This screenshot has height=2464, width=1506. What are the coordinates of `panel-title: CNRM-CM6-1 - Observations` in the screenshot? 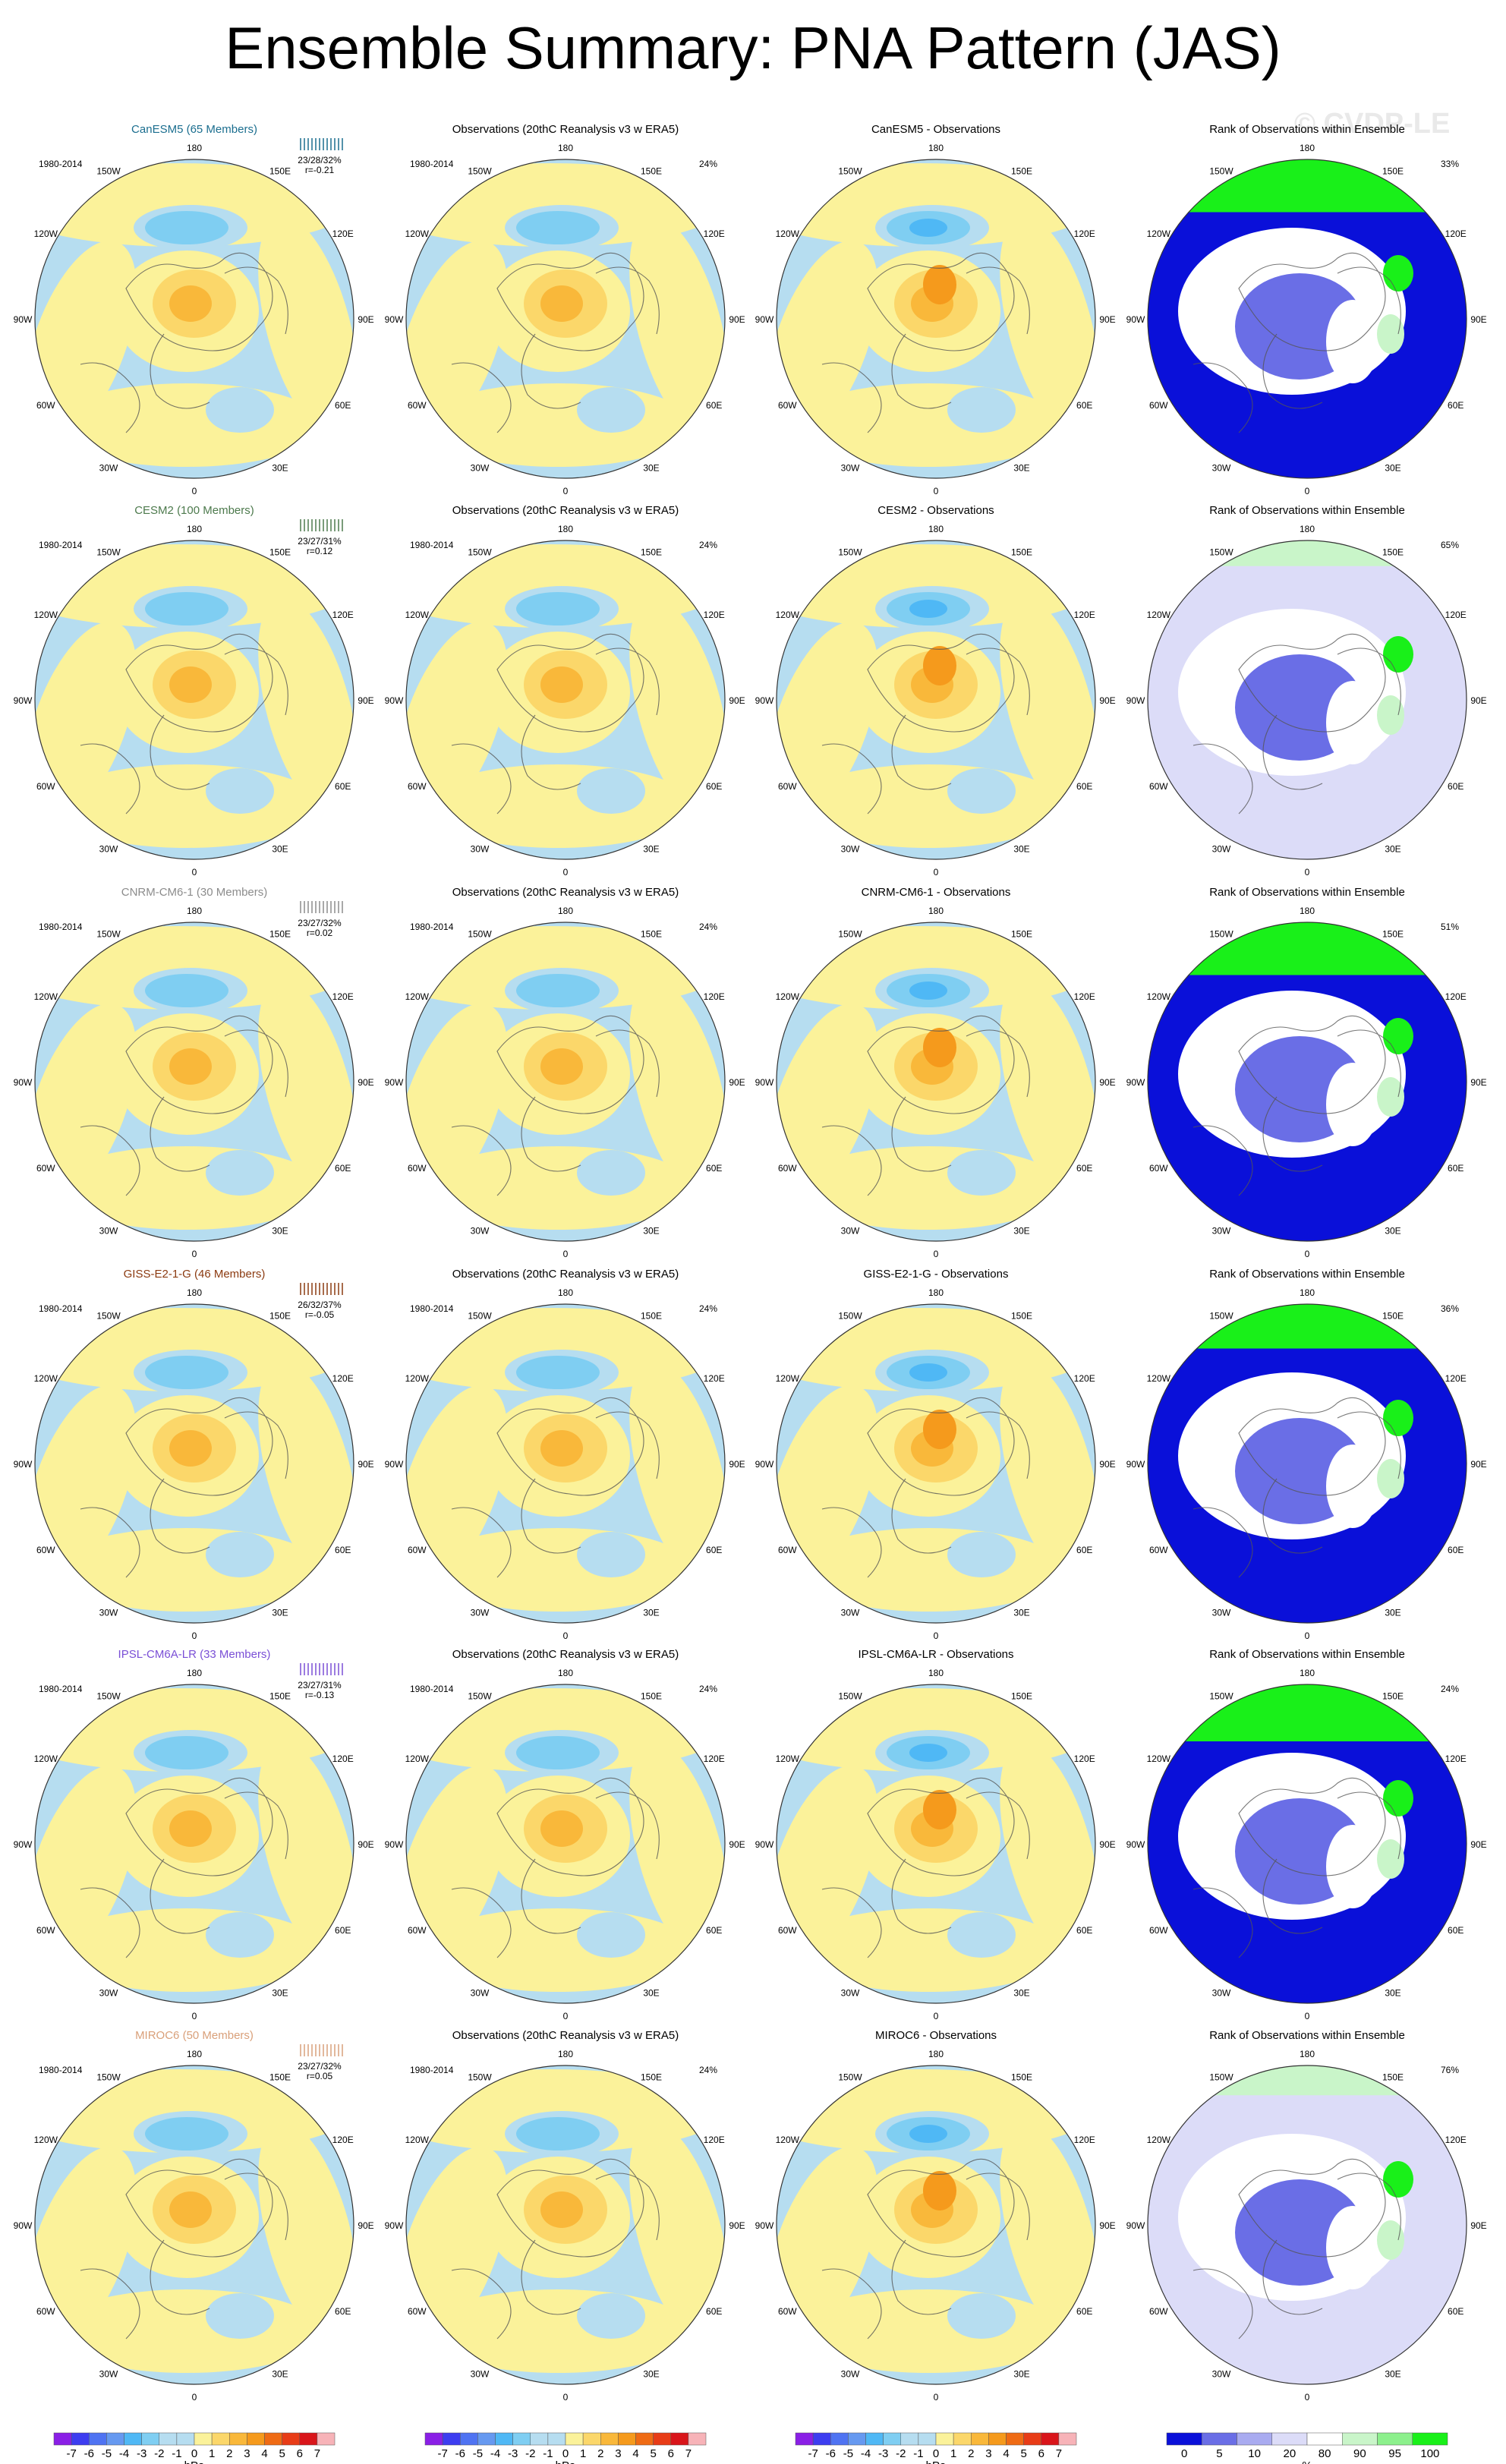 It's located at (936, 893).